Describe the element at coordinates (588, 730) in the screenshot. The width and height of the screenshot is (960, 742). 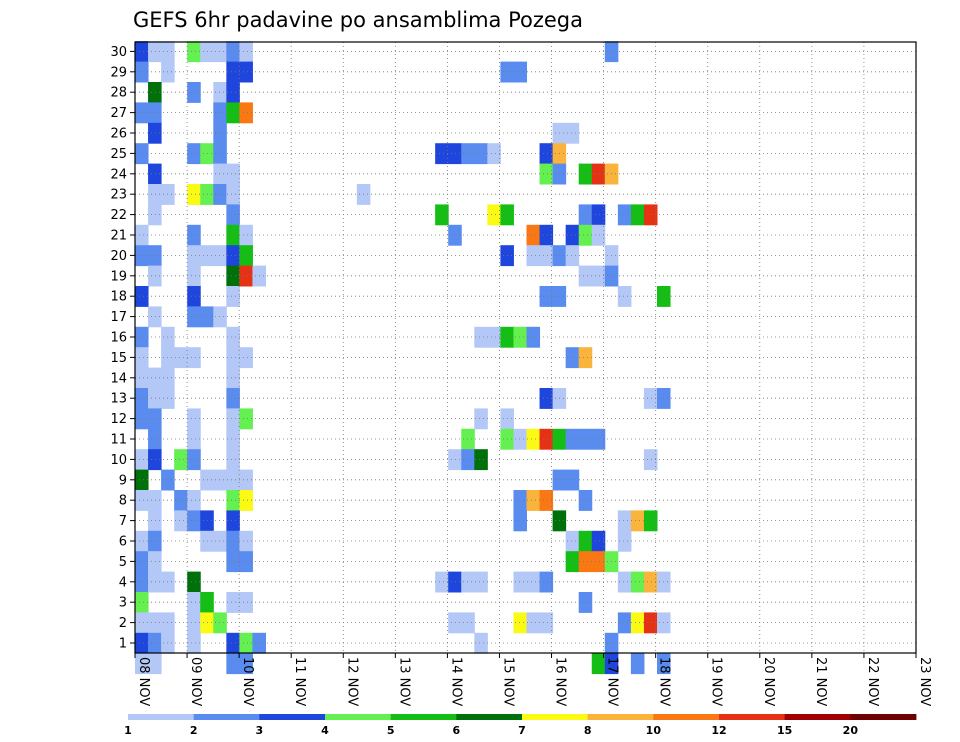
I see `legend-label: 8` at that location.